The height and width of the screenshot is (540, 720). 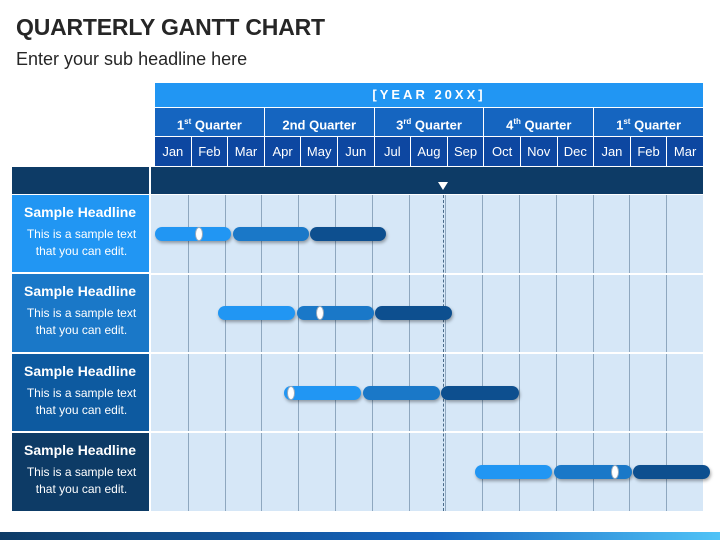 I want to click on today-line, so click(x=443, y=353).